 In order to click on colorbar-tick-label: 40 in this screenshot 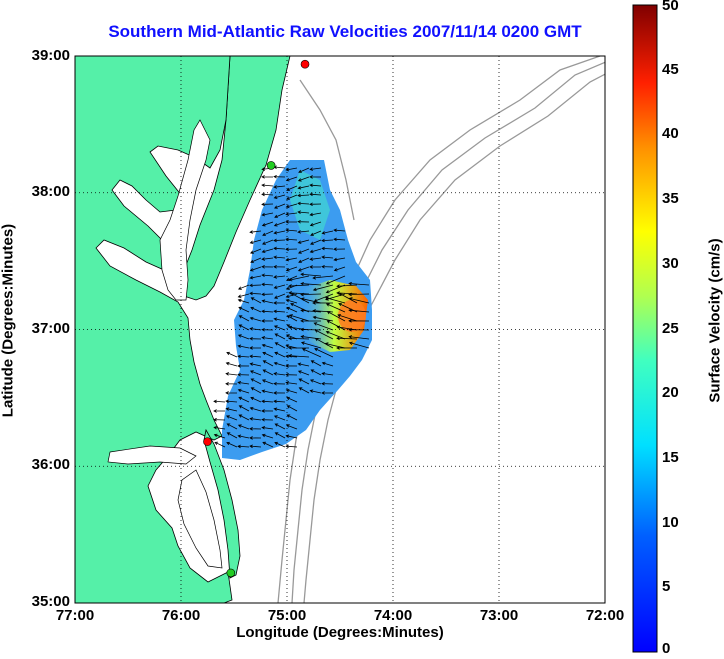, I will do `click(670, 134)`.